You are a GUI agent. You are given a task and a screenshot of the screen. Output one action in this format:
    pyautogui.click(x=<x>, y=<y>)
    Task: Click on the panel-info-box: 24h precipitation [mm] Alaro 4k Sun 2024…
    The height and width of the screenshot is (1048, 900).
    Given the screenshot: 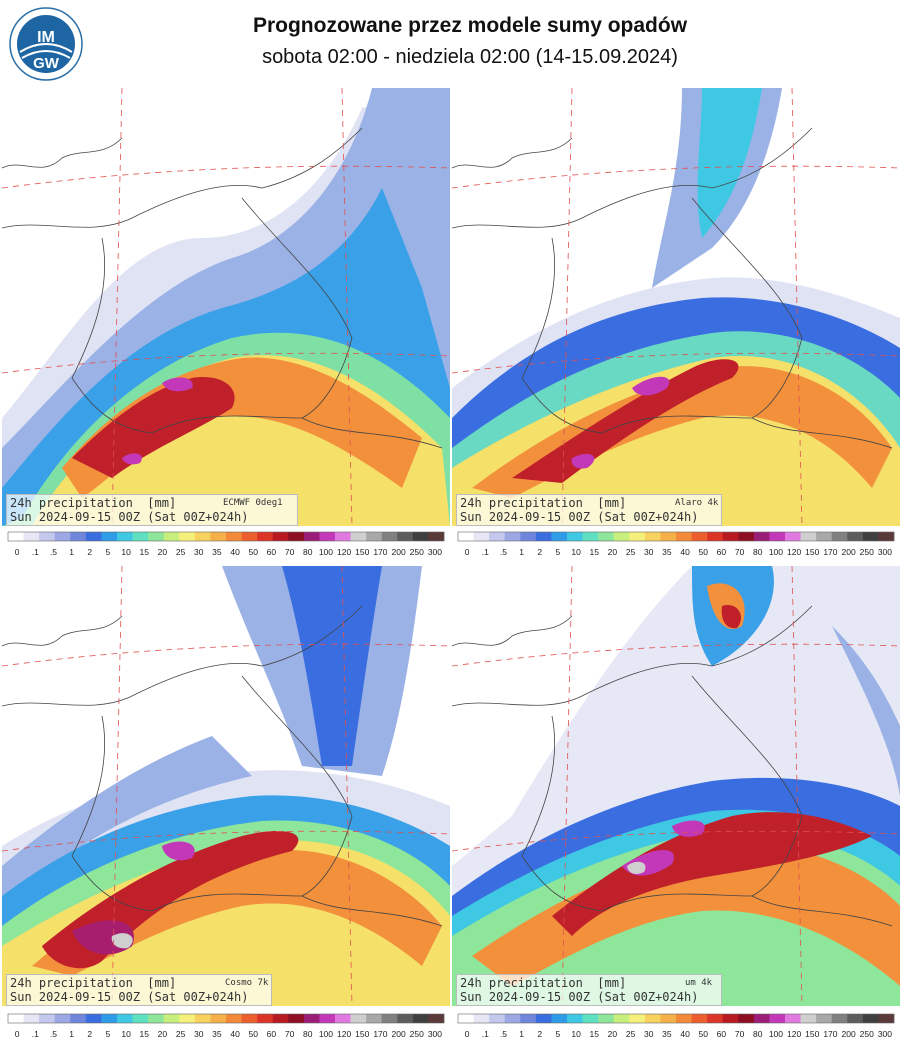 What is the action you would take?
    pyautogui.click(x=589, y=510)
    